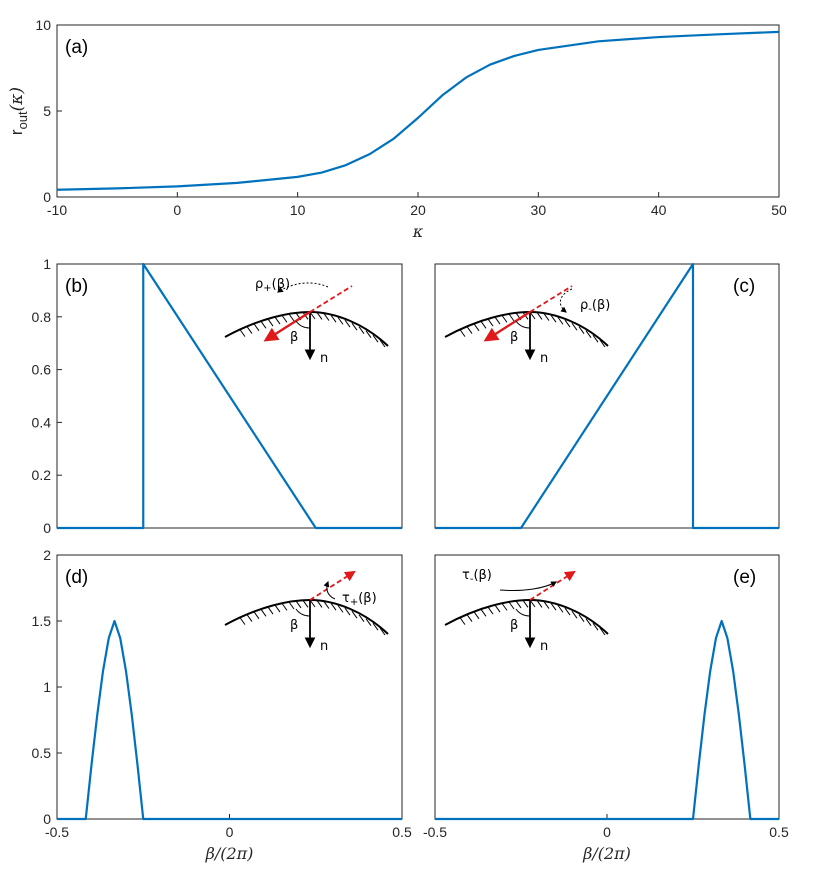  I want to click on inset-label-b: ρ+(β), so click(272, 285).